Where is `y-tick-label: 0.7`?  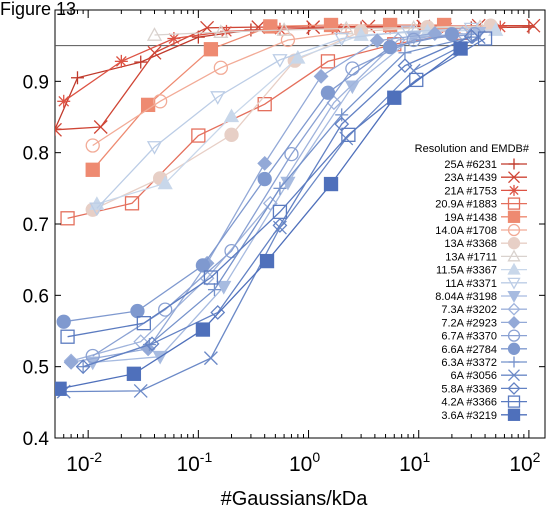
y-tick-label: 0.7 is located at coordinates (36, 225).